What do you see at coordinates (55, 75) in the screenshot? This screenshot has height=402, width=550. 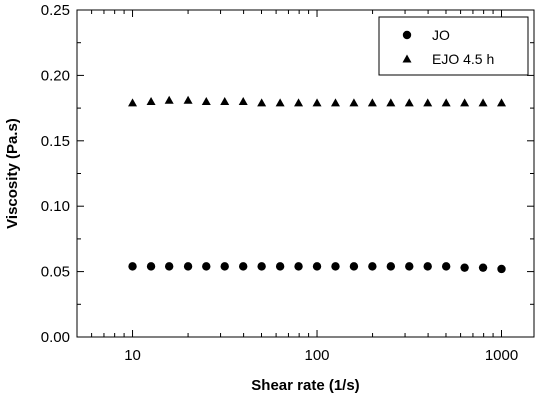 I see `y-tick-label: 0.20` at bounding box center [55, 75].